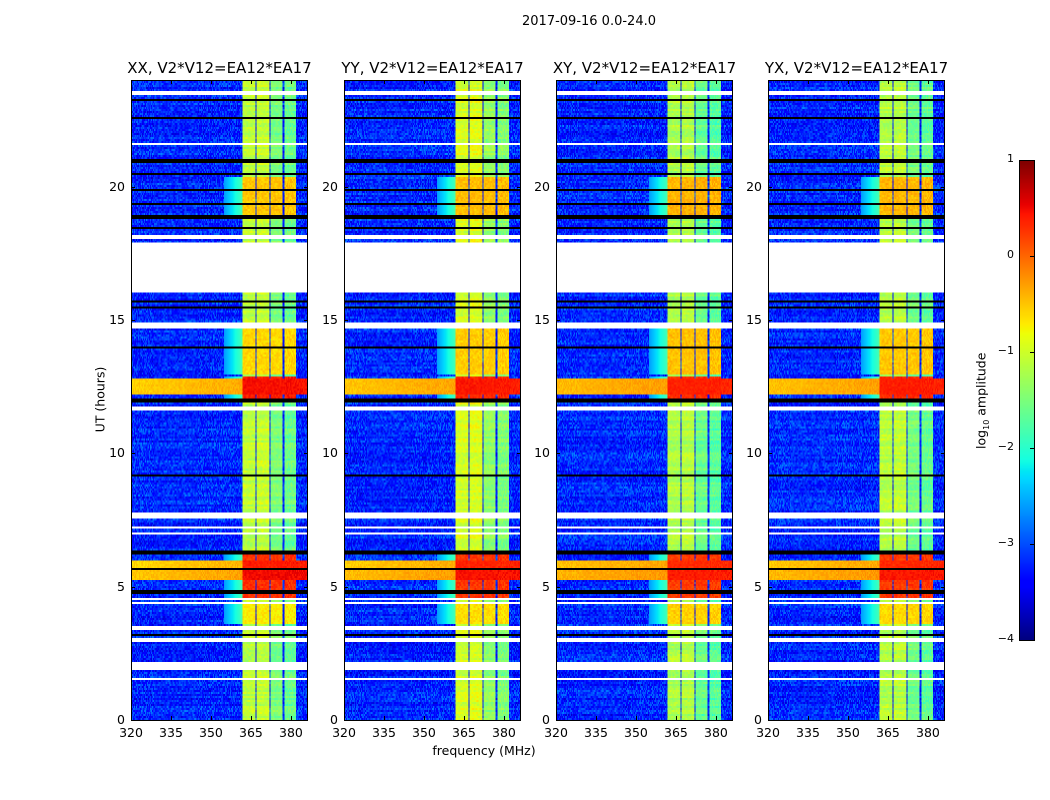 Image resolution: width=1050 pixels, height=800 pixels. Describe the element at coordinates (981, 439) in the screenshot. I see `colorbar-label-log: log` at that location.